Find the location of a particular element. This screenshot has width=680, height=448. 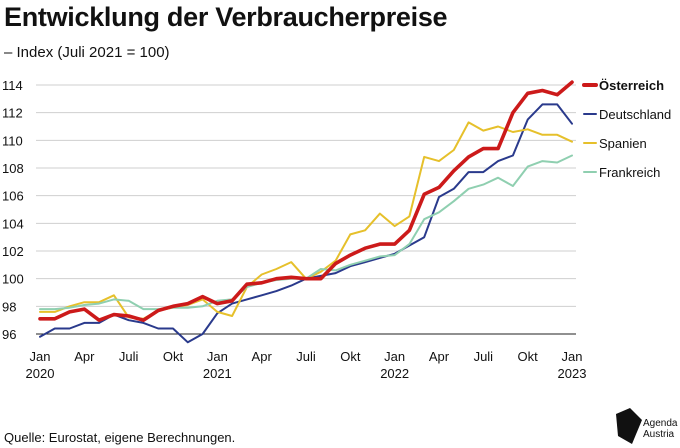

logo-text: Agenda Austria is located at coordinates (660, 429).